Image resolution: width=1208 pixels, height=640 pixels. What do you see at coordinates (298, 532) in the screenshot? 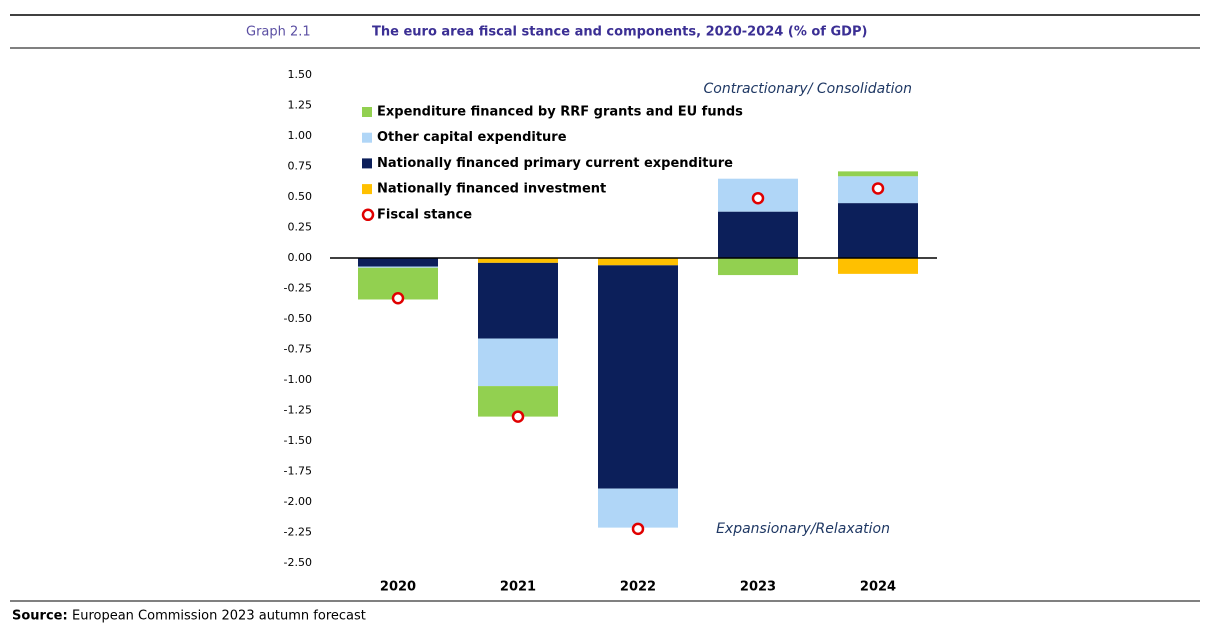
I see `y-tick-label: -2.25` at bounding box center [298, 532].